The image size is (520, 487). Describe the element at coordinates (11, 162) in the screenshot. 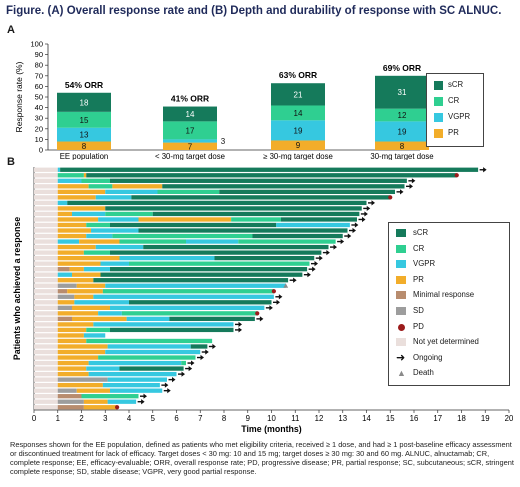

I see `panel-b-label: B` at that location.